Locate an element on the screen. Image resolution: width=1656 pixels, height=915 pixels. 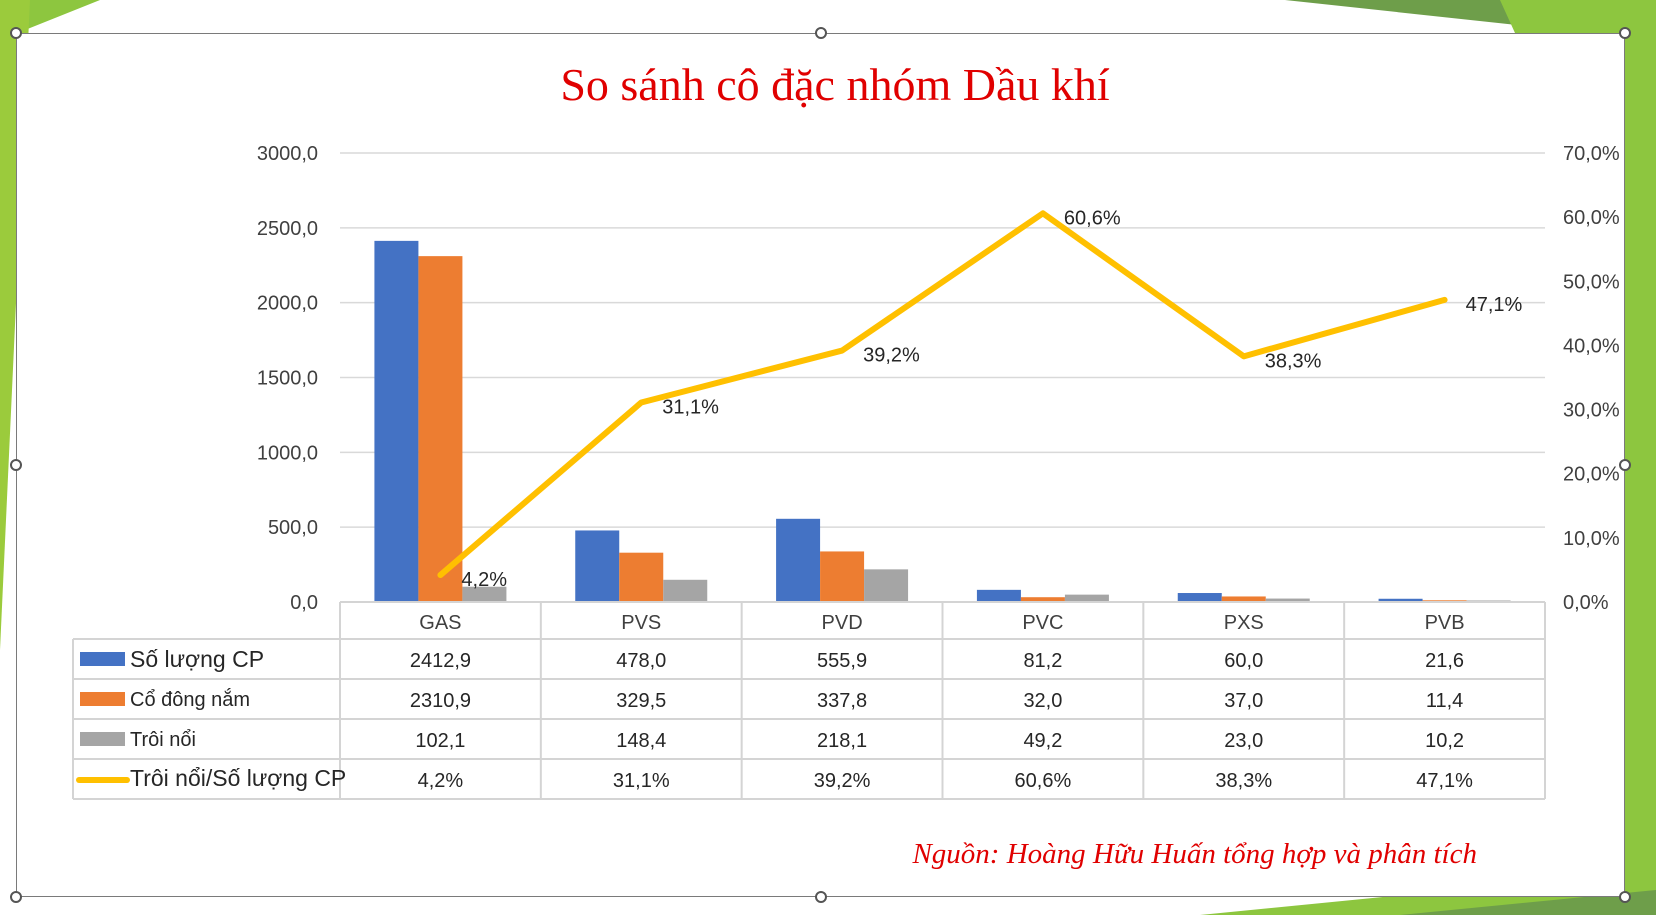
legend-label-0: Số lượng CP is located at coordinates (197, 659).